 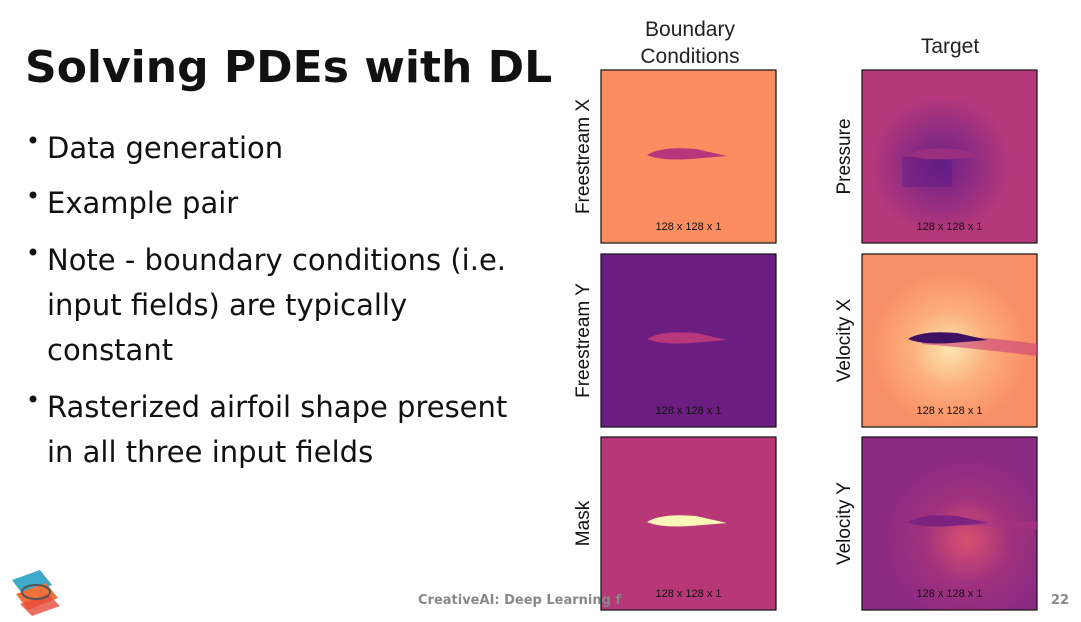 I want to click on footer-text: CreativeAI: Deep Learning f, so click(x=519, y=600).